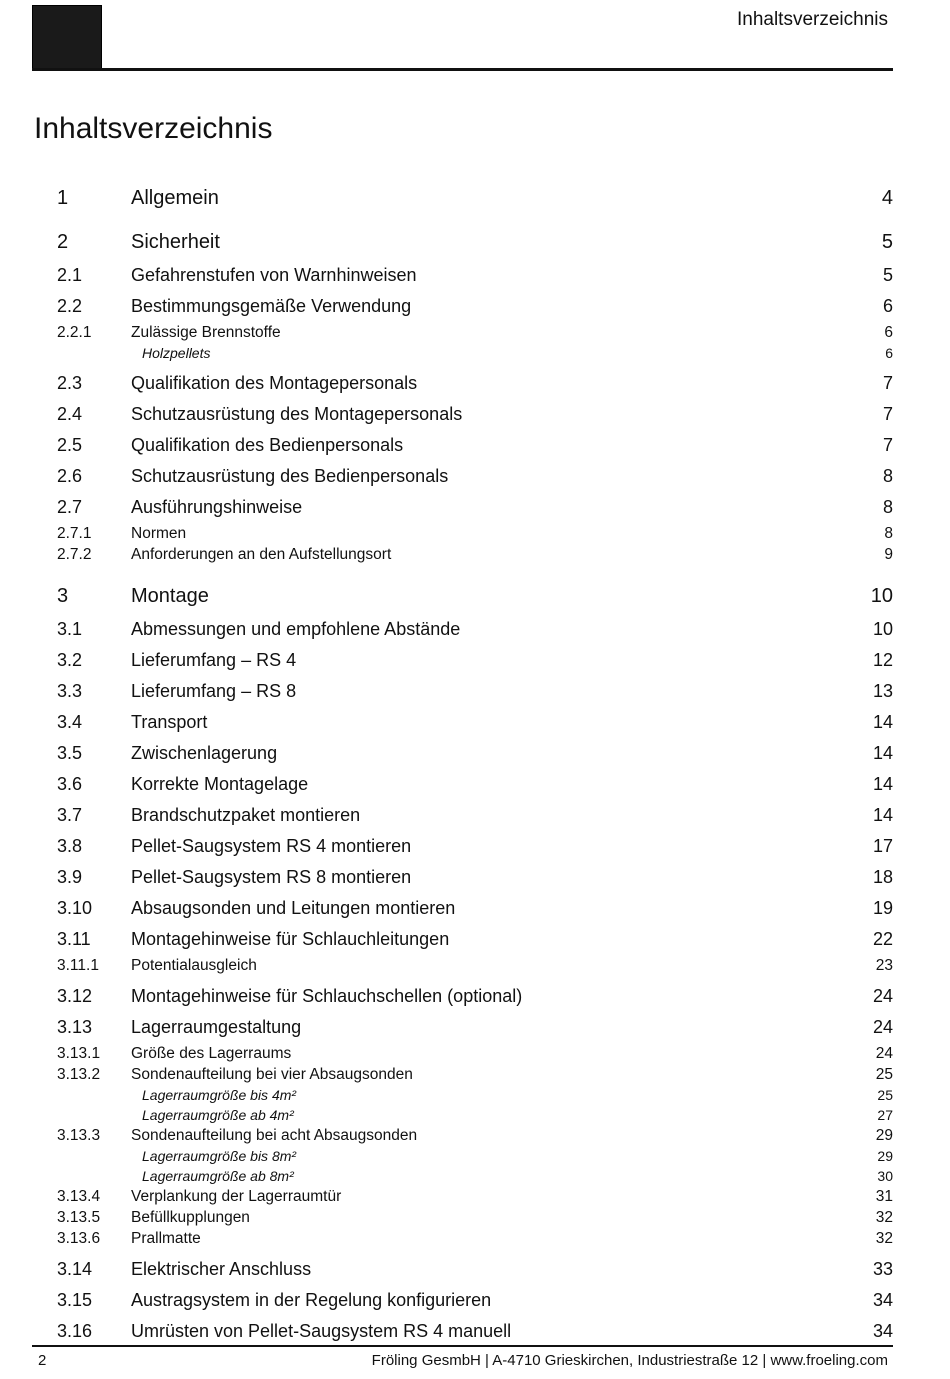 This screenshot has height=1379, width=950. What do you see at coordinates (79, 1053) in the screenshot?
I see `toc-subsection-number: 3.13.1` at bounding box center [79, 1053].